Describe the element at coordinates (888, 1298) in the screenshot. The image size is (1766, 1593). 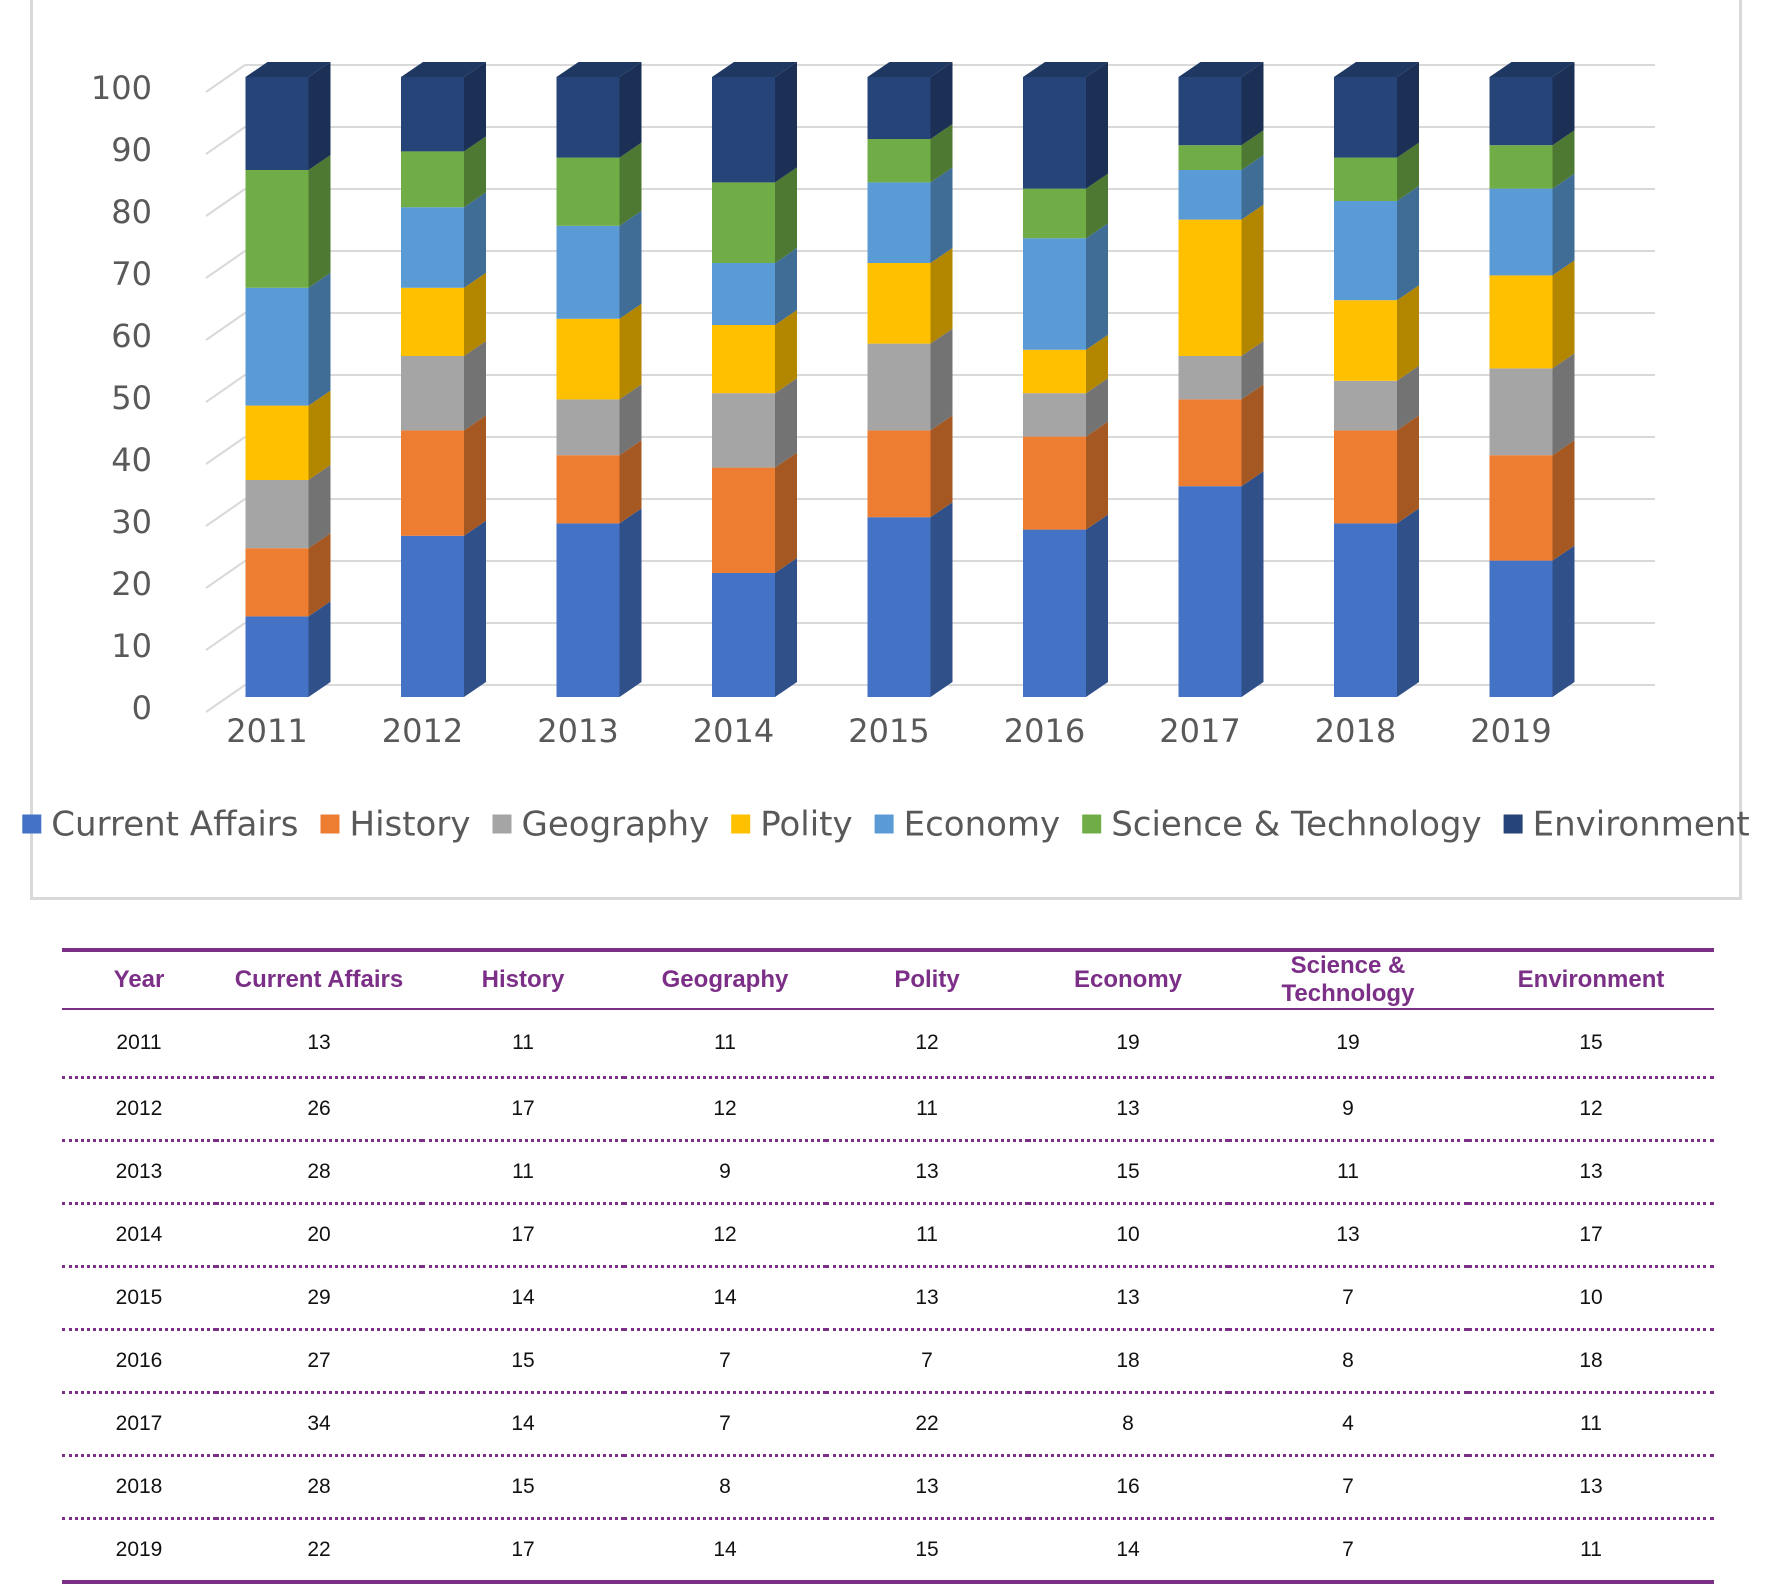
I see `table-row: 2015 29 14 14 13 13 7 10` at that location.